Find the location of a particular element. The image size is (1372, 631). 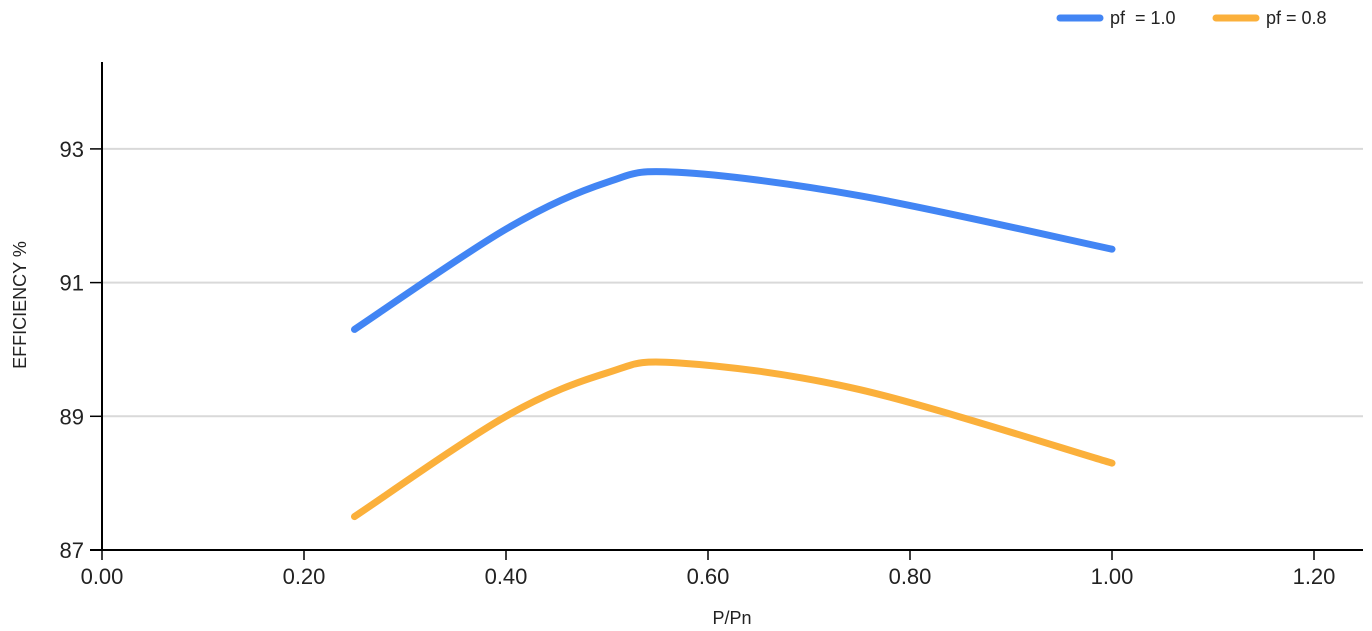

x-axis-title: P/Pn is located at coordinates (731, 618).